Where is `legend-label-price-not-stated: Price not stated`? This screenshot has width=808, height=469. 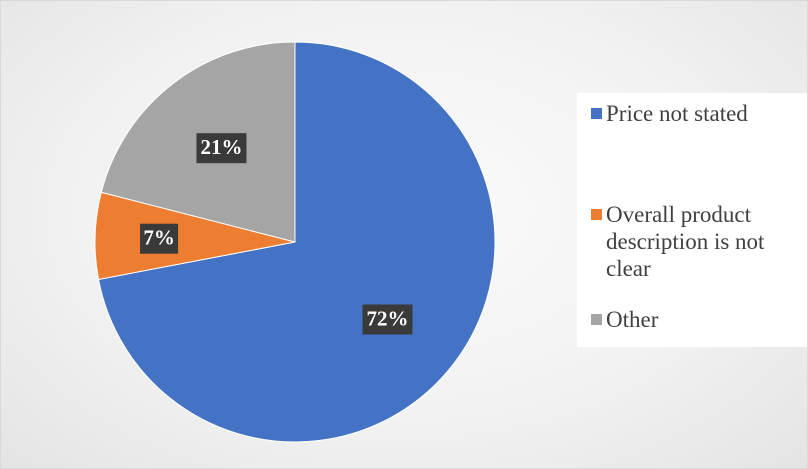 legend-label-price-not-stated: Price not stated is located at coordinates (677, 113).